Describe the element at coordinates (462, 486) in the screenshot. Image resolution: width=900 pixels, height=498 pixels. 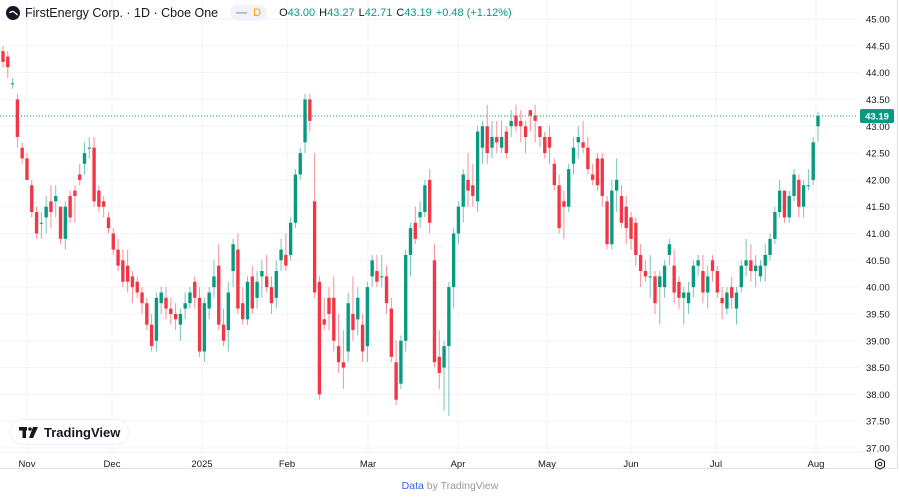
I see `attribution-text: by TradingView` at that location.